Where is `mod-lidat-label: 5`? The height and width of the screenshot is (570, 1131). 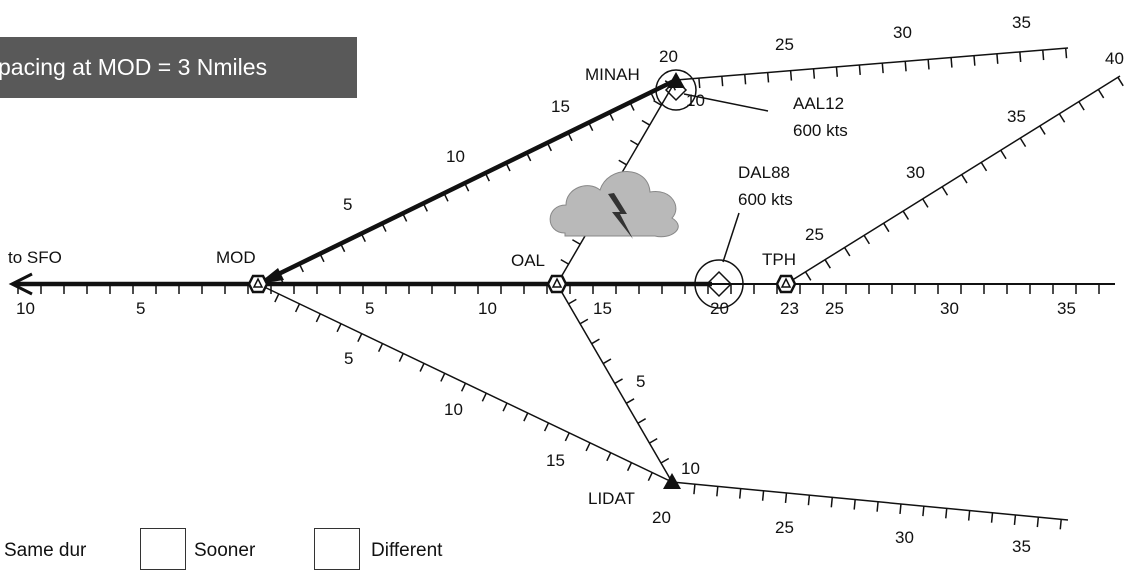
mod-lidat-label: 5 is located at coordinates (348, 358).